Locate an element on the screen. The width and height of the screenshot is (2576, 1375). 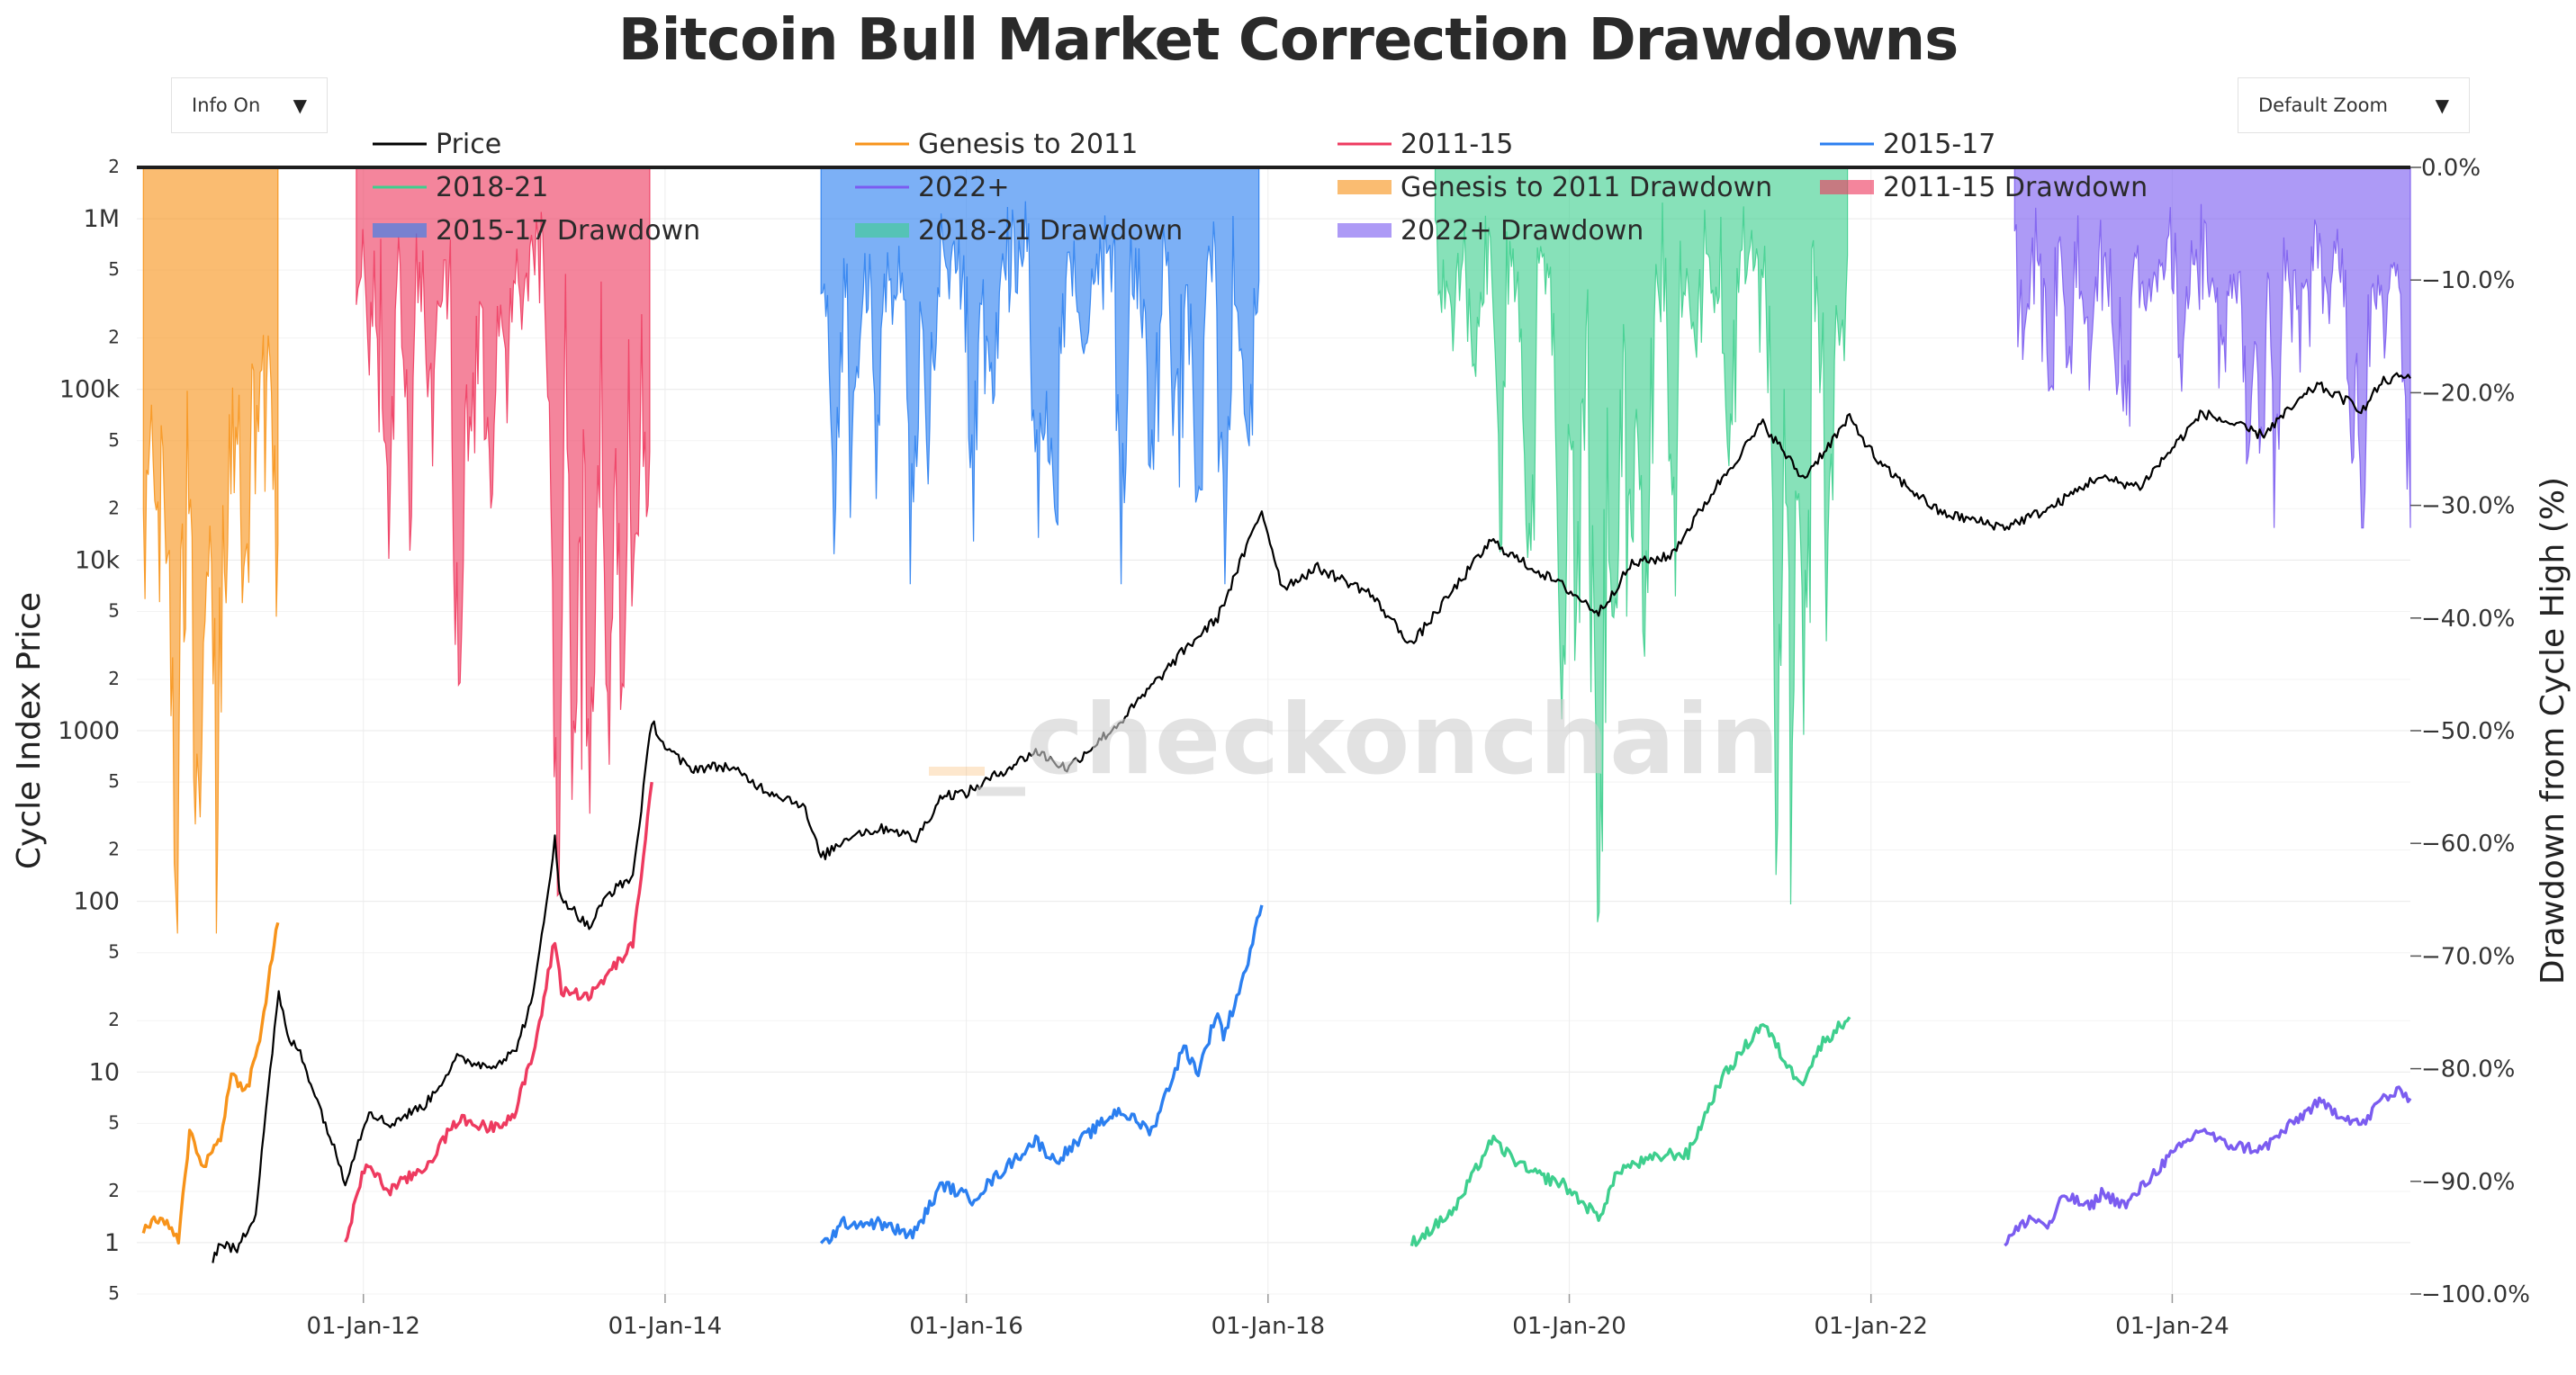
y2-tick-label: −60.0% is located at coordinates (2468, 844).